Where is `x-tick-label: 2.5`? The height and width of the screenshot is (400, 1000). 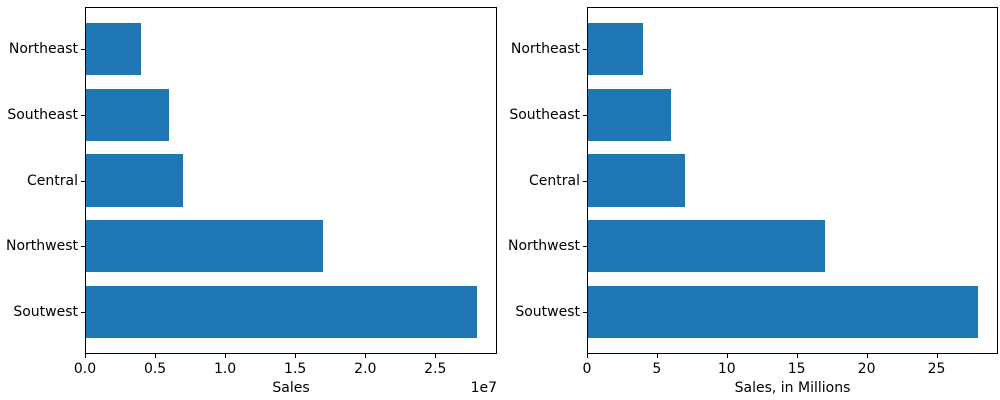
x-tick-label: 2.5 is located at coordinates (435, 369).